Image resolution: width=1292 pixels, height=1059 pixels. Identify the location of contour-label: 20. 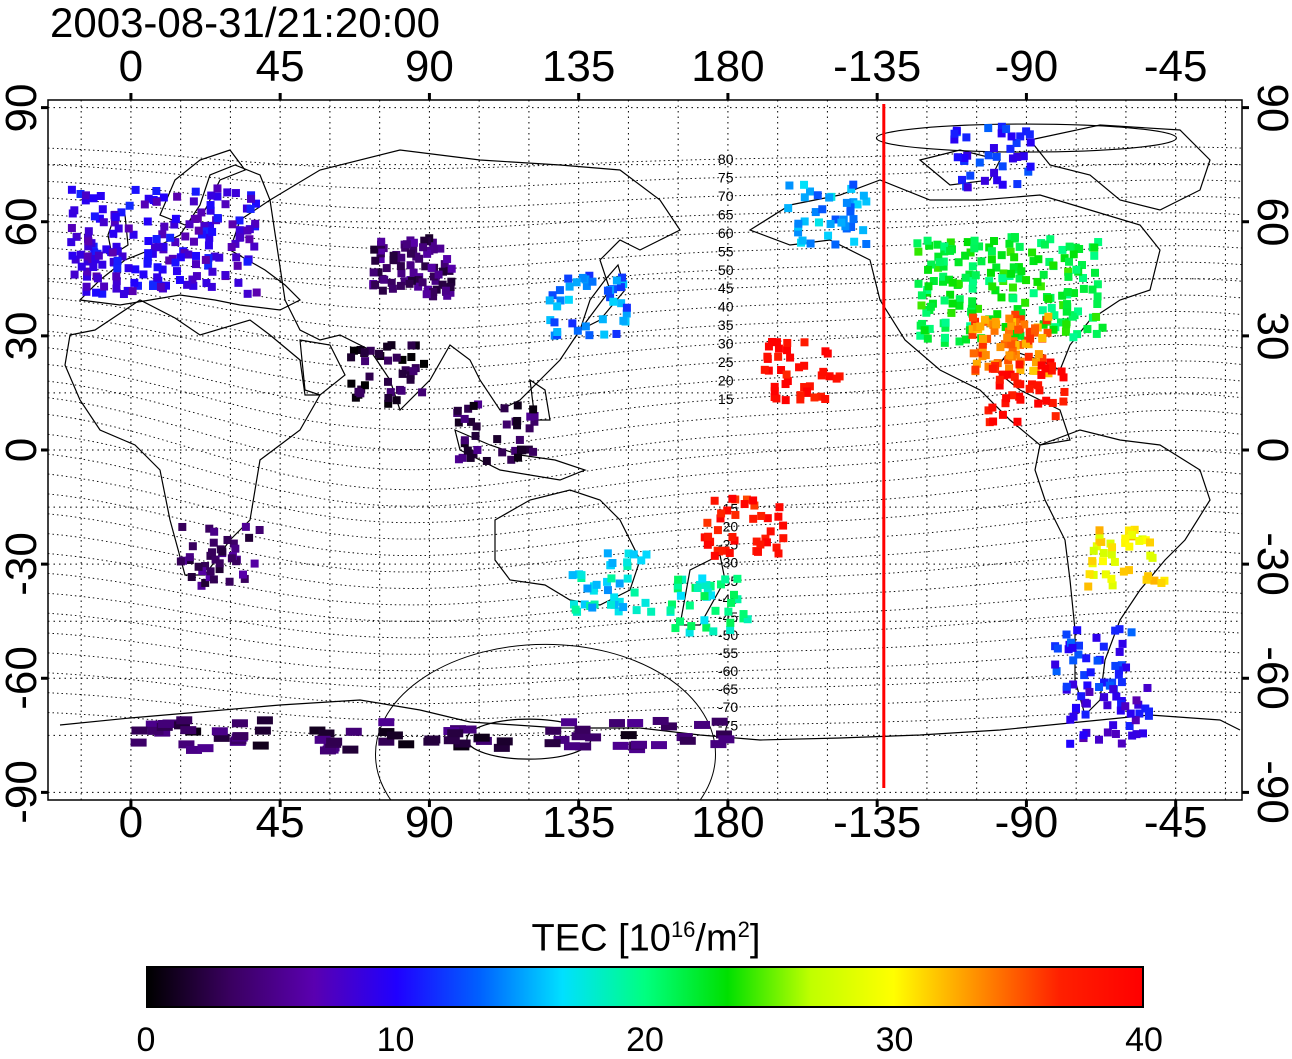
(726, 381).